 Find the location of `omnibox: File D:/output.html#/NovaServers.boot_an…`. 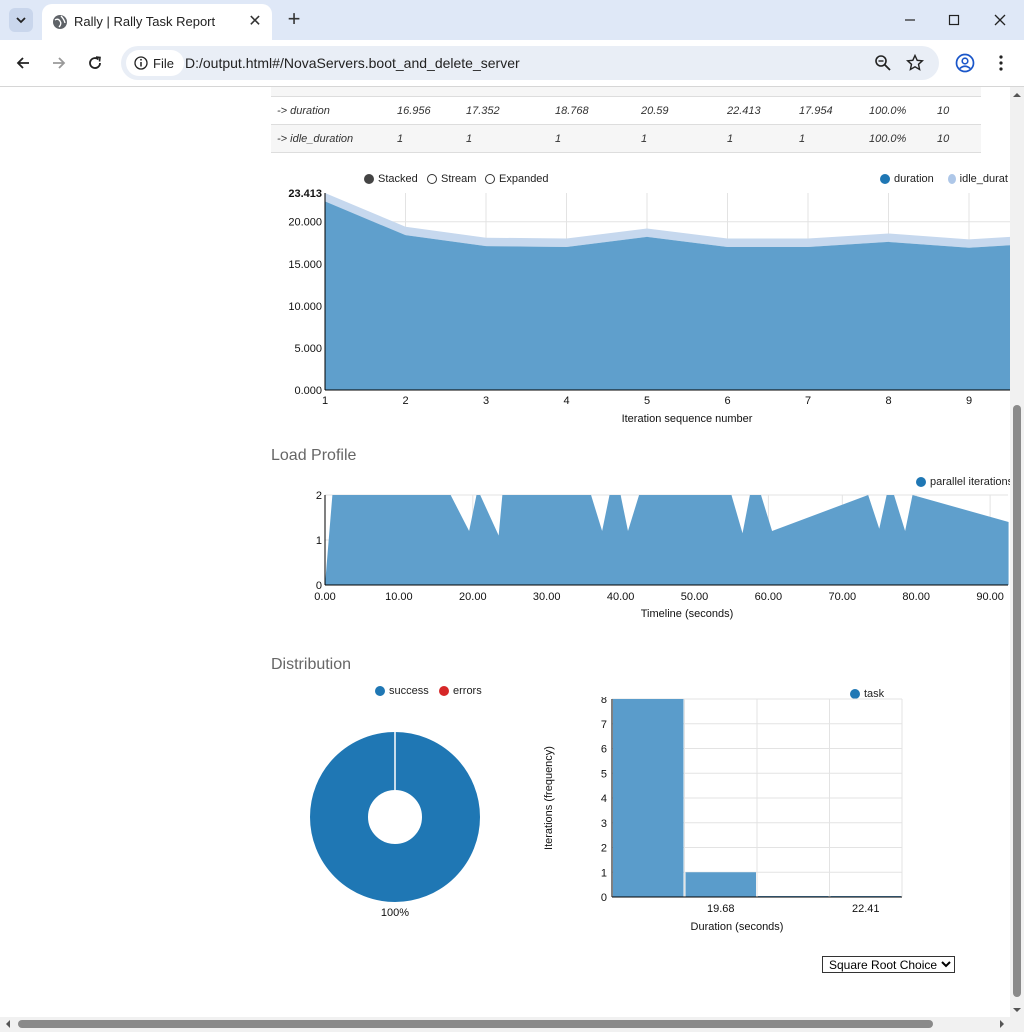

omnibox: File D:/output.html#/NovaServers.boot_an… is located at coordinates (530, 63).